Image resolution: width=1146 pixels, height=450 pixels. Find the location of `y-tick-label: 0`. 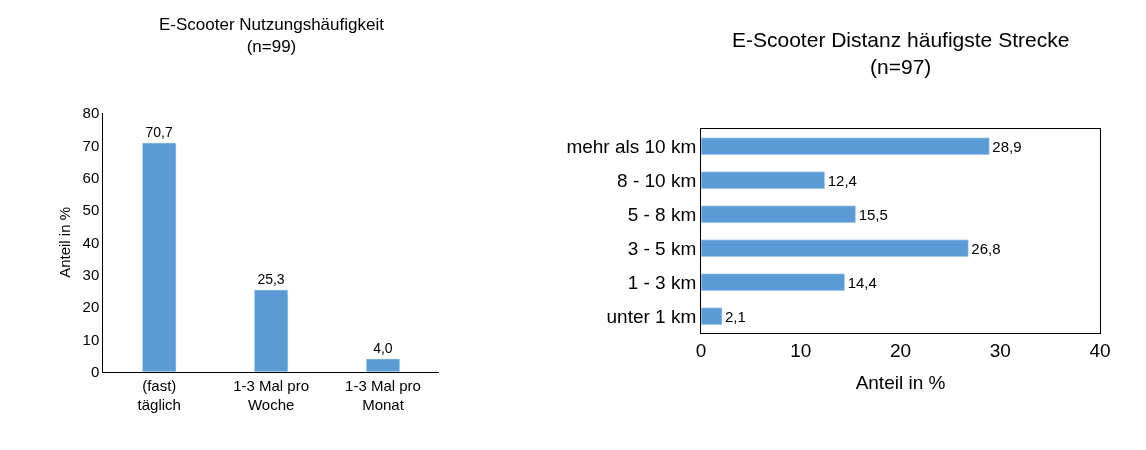

y-tick-label: 0 is located at coordinates (95, 372).